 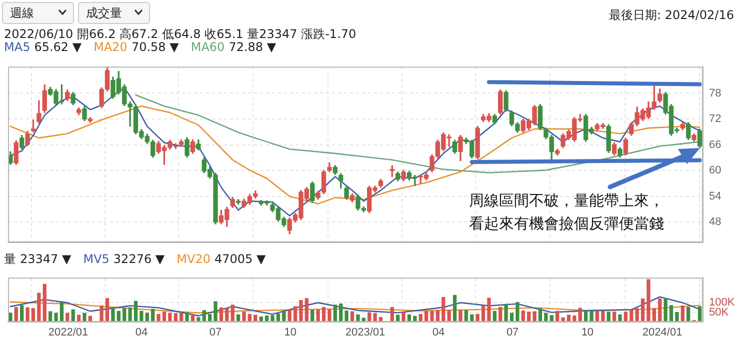 I want to click on text: 成交量, so click(x=114, y=13).